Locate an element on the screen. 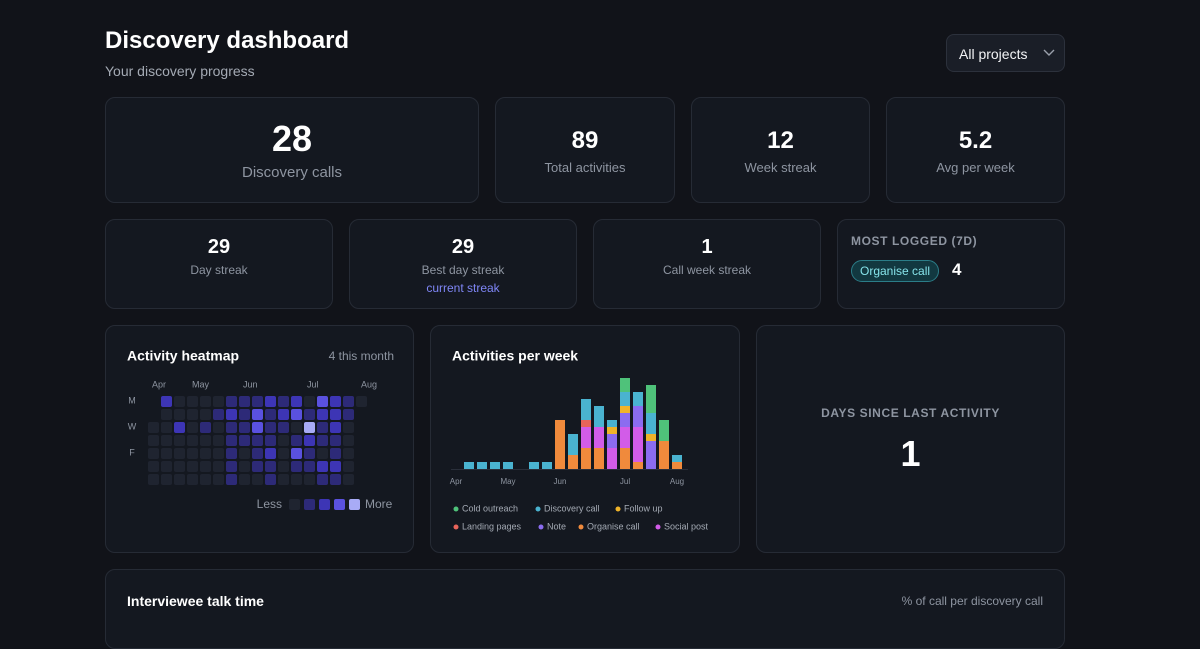 This screenshot has width=1200, height=649. legend-label: Landing pages is located at coordinates (492, 526).